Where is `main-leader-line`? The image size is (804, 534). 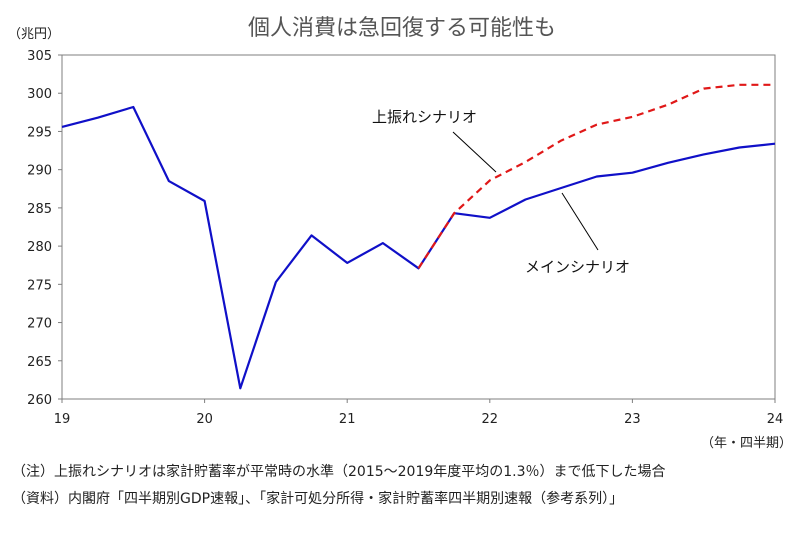 main-leader-line is located at coordinates (580, 221).